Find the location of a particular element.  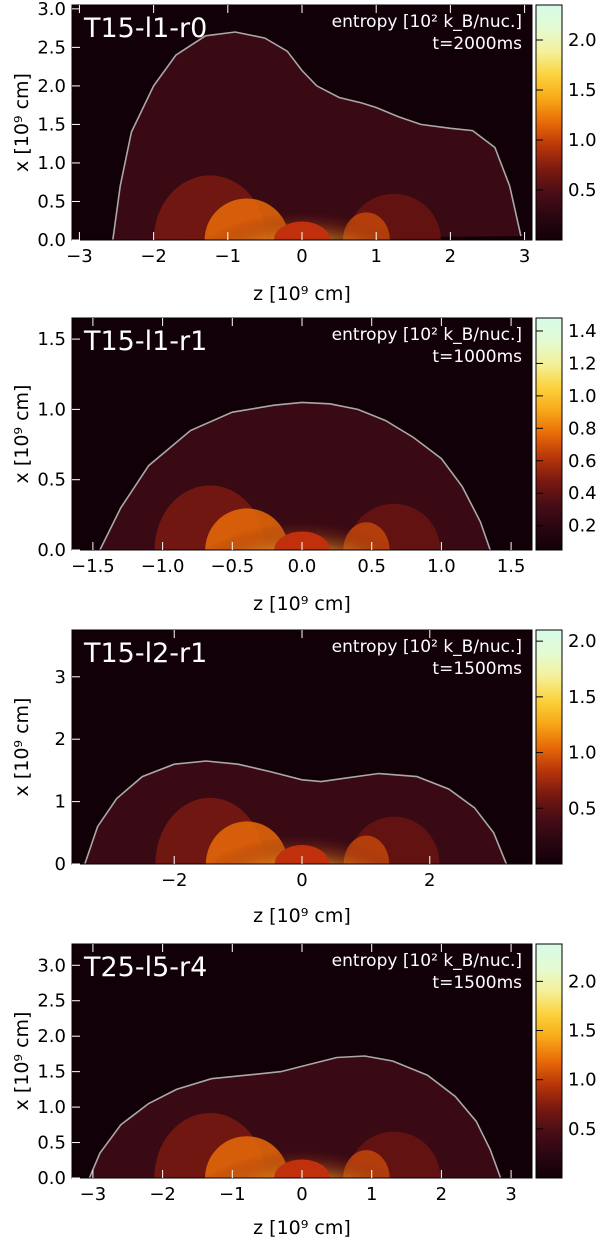

y-tick-label: 1 is located at coordinates (60, 802).